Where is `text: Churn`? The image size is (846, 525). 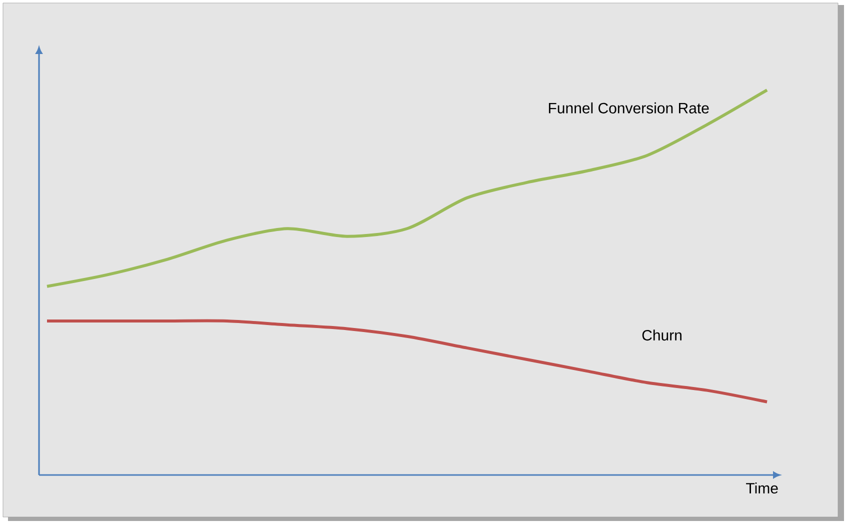
text: Churn is located at coordinates (662, 335).